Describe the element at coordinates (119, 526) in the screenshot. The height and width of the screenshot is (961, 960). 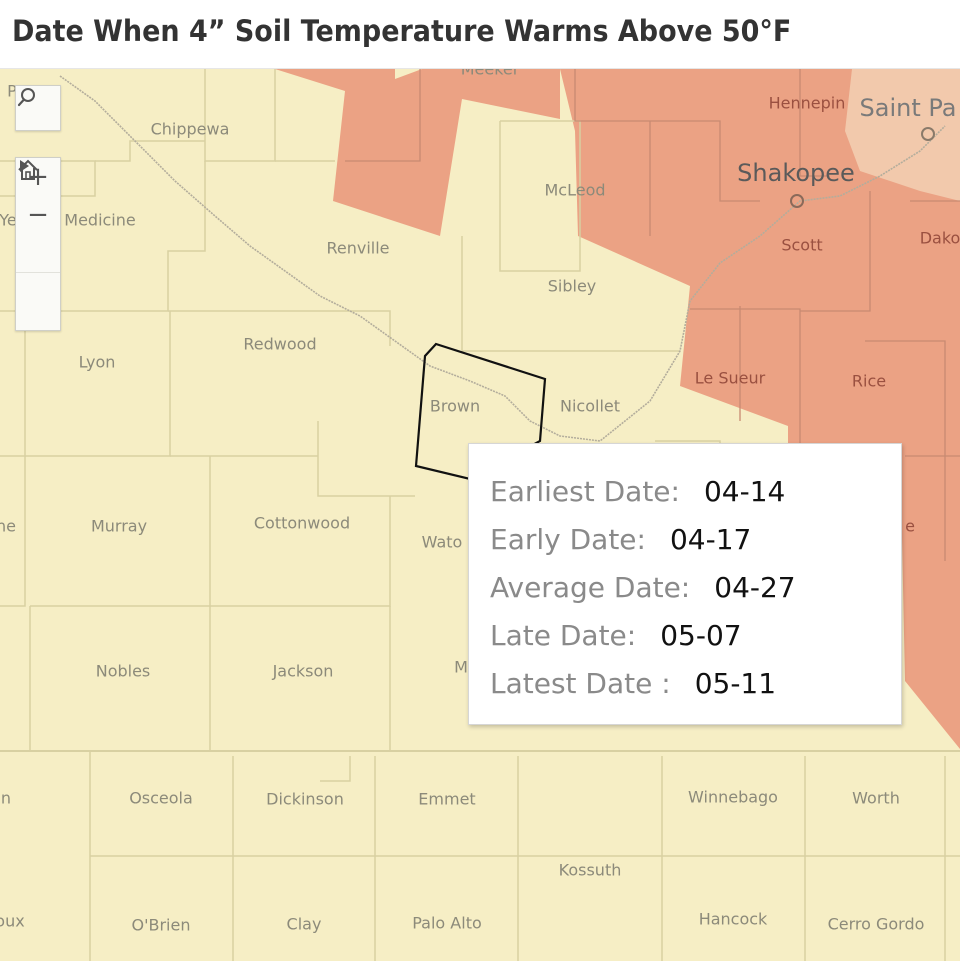
I see `county-label-murray: Murray` at that location.